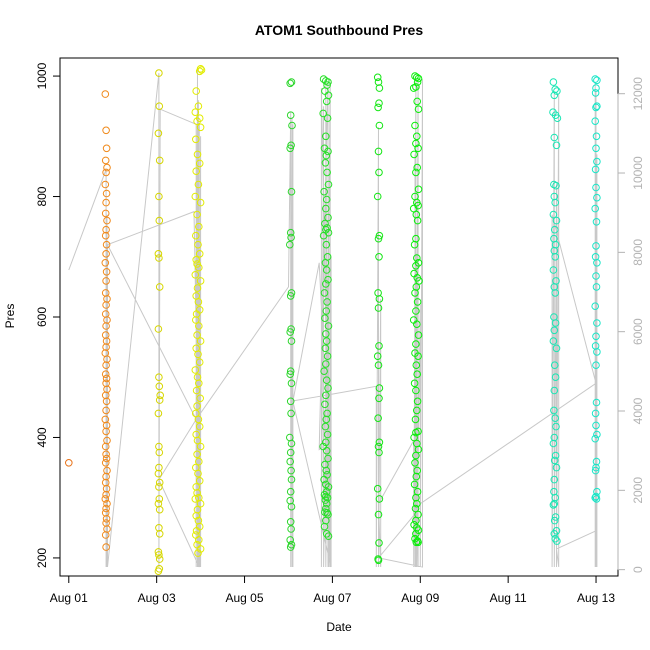 The image size is (650, 650). I want to click on y-axis-left: 200 400 600 800 1000, so click(48, 315).